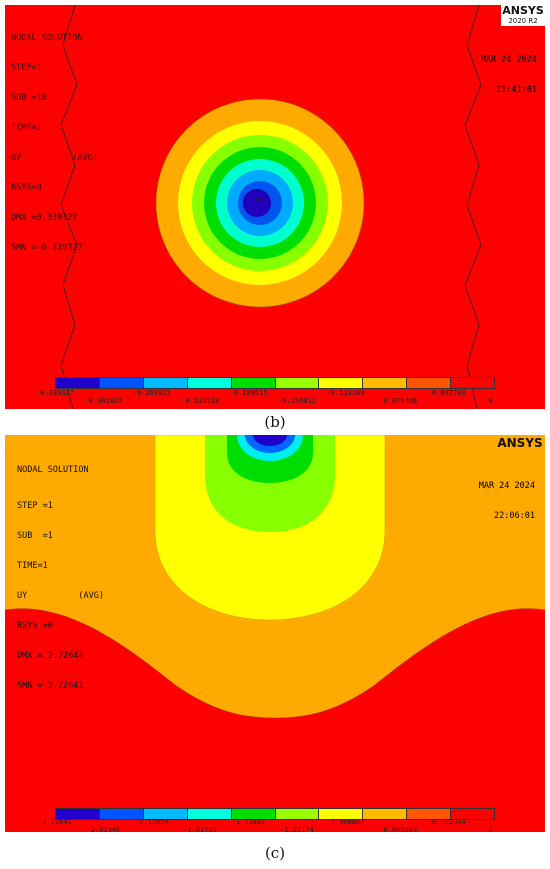  I want to click on caption-b: (b), so click(275, 422).